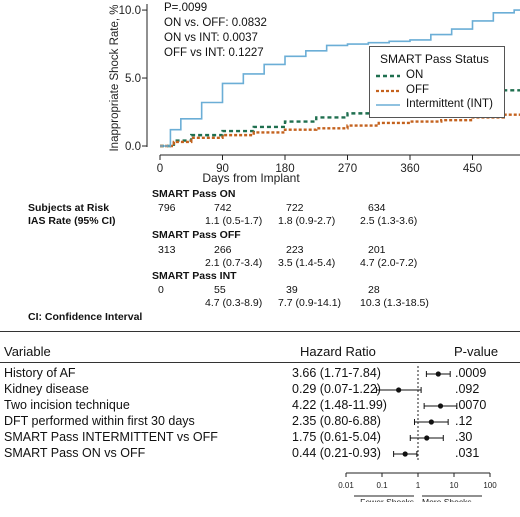 The image size is (520, 517). Describe the element at coordinates (464, 437) in the screenshot. I see `p-value: .30` at that location.